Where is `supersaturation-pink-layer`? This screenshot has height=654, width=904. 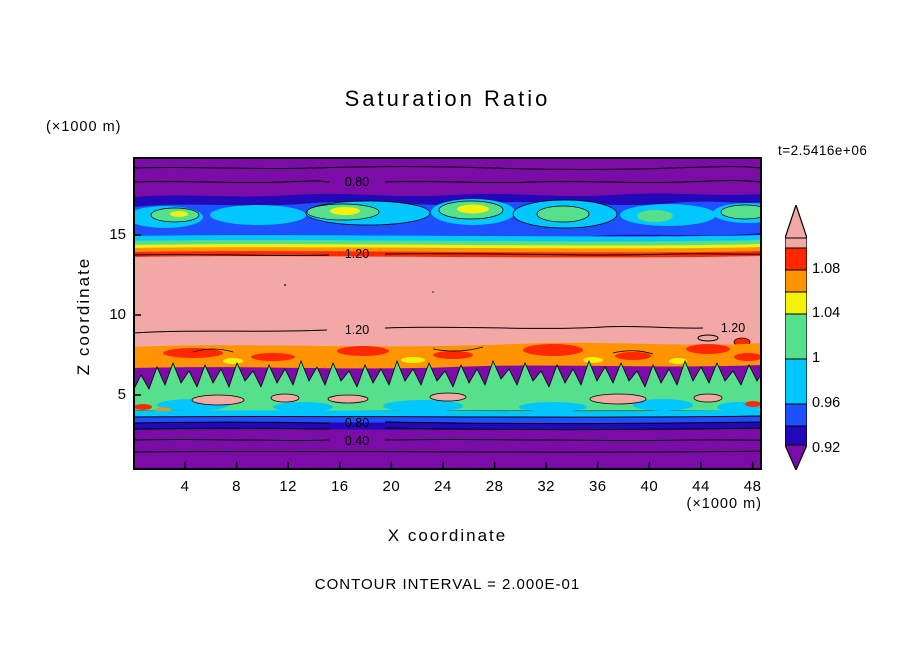 supersaturation-pink-layer is located at coordinates (447, 303).